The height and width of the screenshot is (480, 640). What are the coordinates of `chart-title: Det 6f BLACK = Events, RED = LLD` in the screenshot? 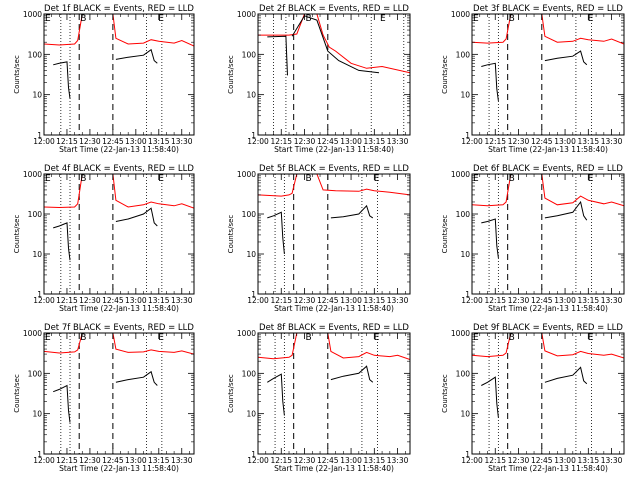 It's located at (548, 169).